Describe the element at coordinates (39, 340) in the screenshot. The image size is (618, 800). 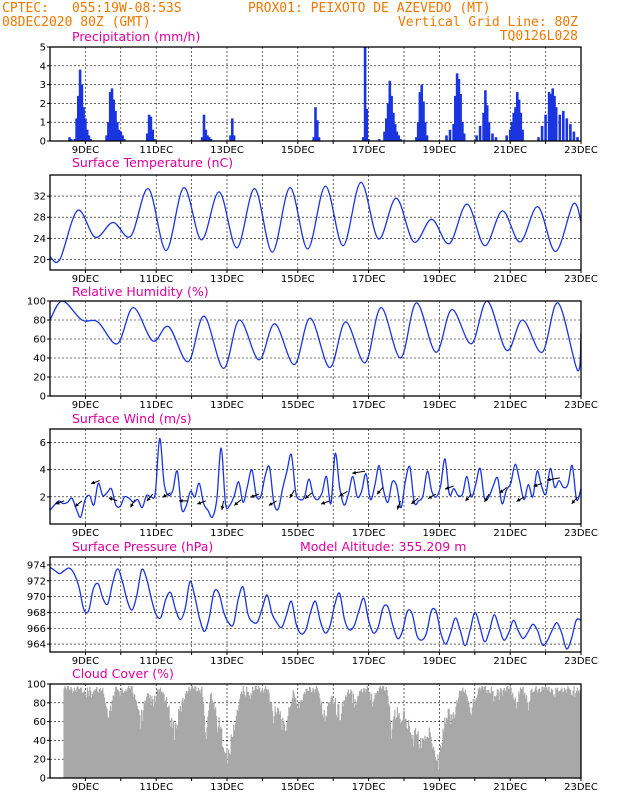
I see `y-tick-label: 60` at that location.